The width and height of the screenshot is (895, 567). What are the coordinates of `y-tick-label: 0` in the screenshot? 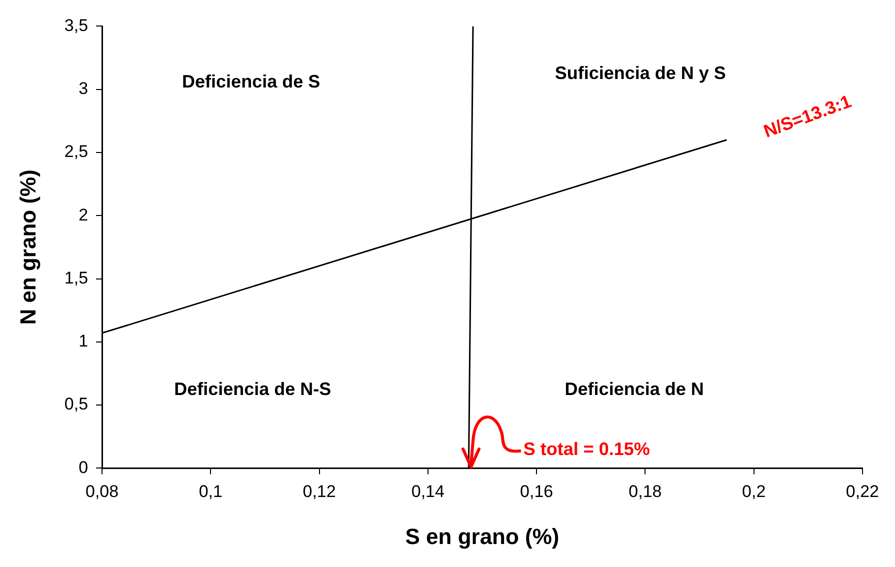 It's located at (83, 467).